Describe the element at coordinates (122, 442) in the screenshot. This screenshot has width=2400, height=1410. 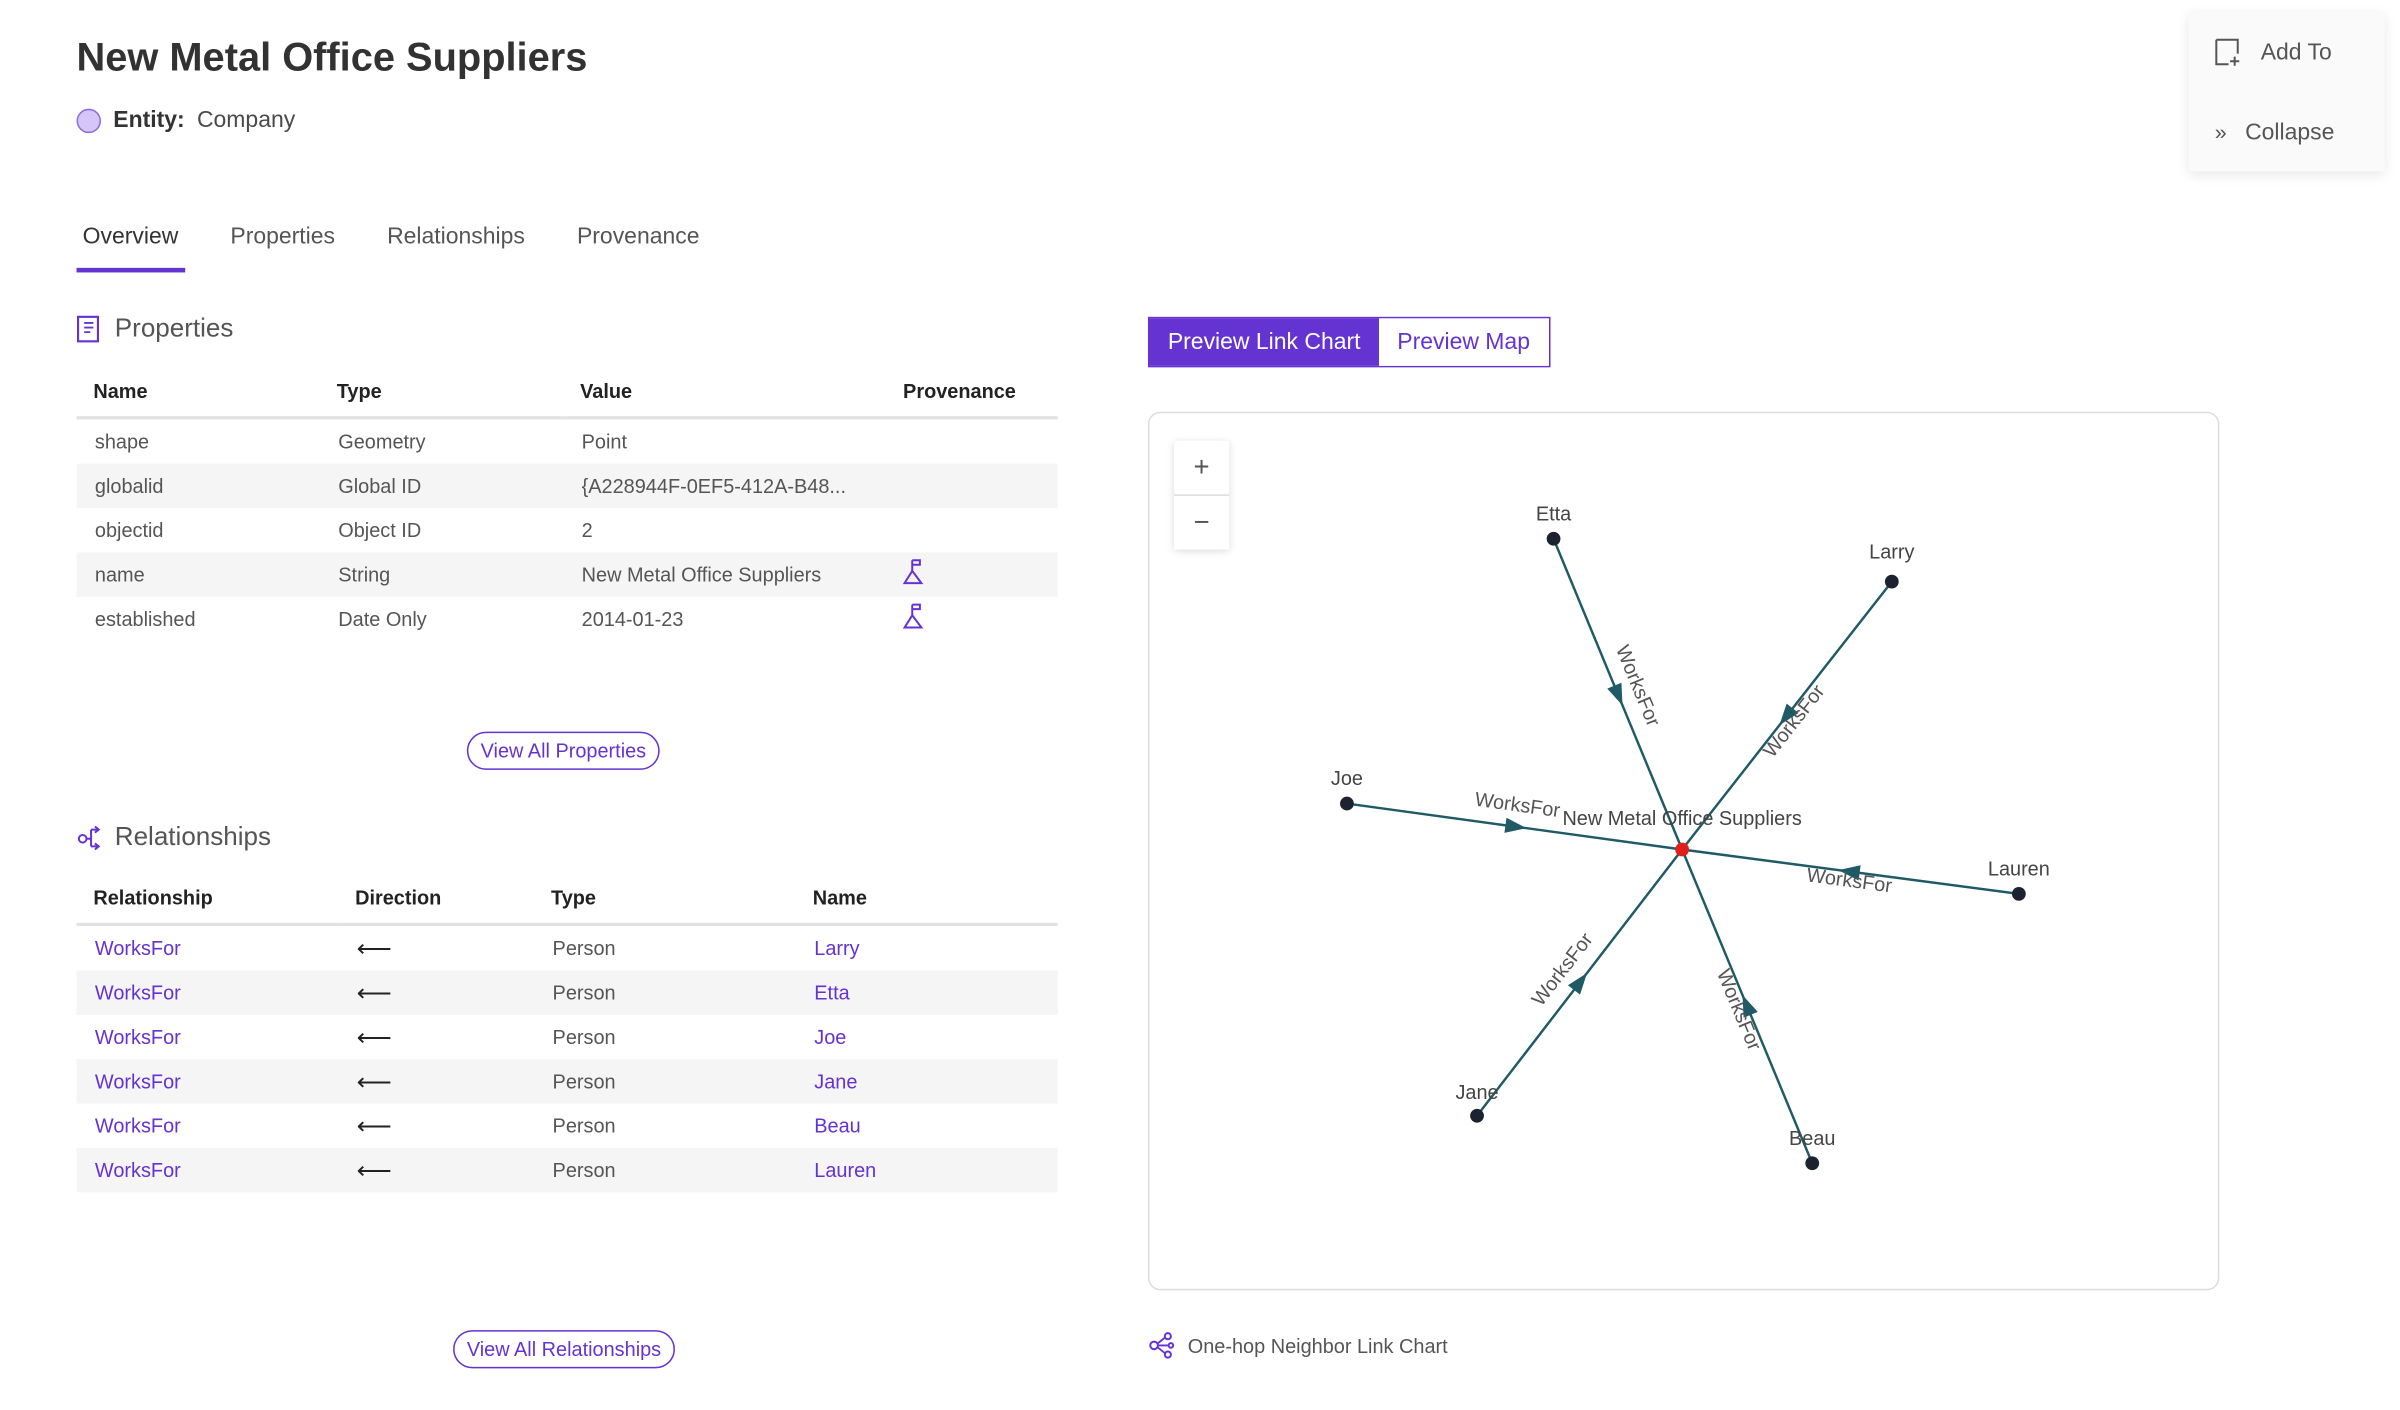
I see `property-name: shape` at that location.